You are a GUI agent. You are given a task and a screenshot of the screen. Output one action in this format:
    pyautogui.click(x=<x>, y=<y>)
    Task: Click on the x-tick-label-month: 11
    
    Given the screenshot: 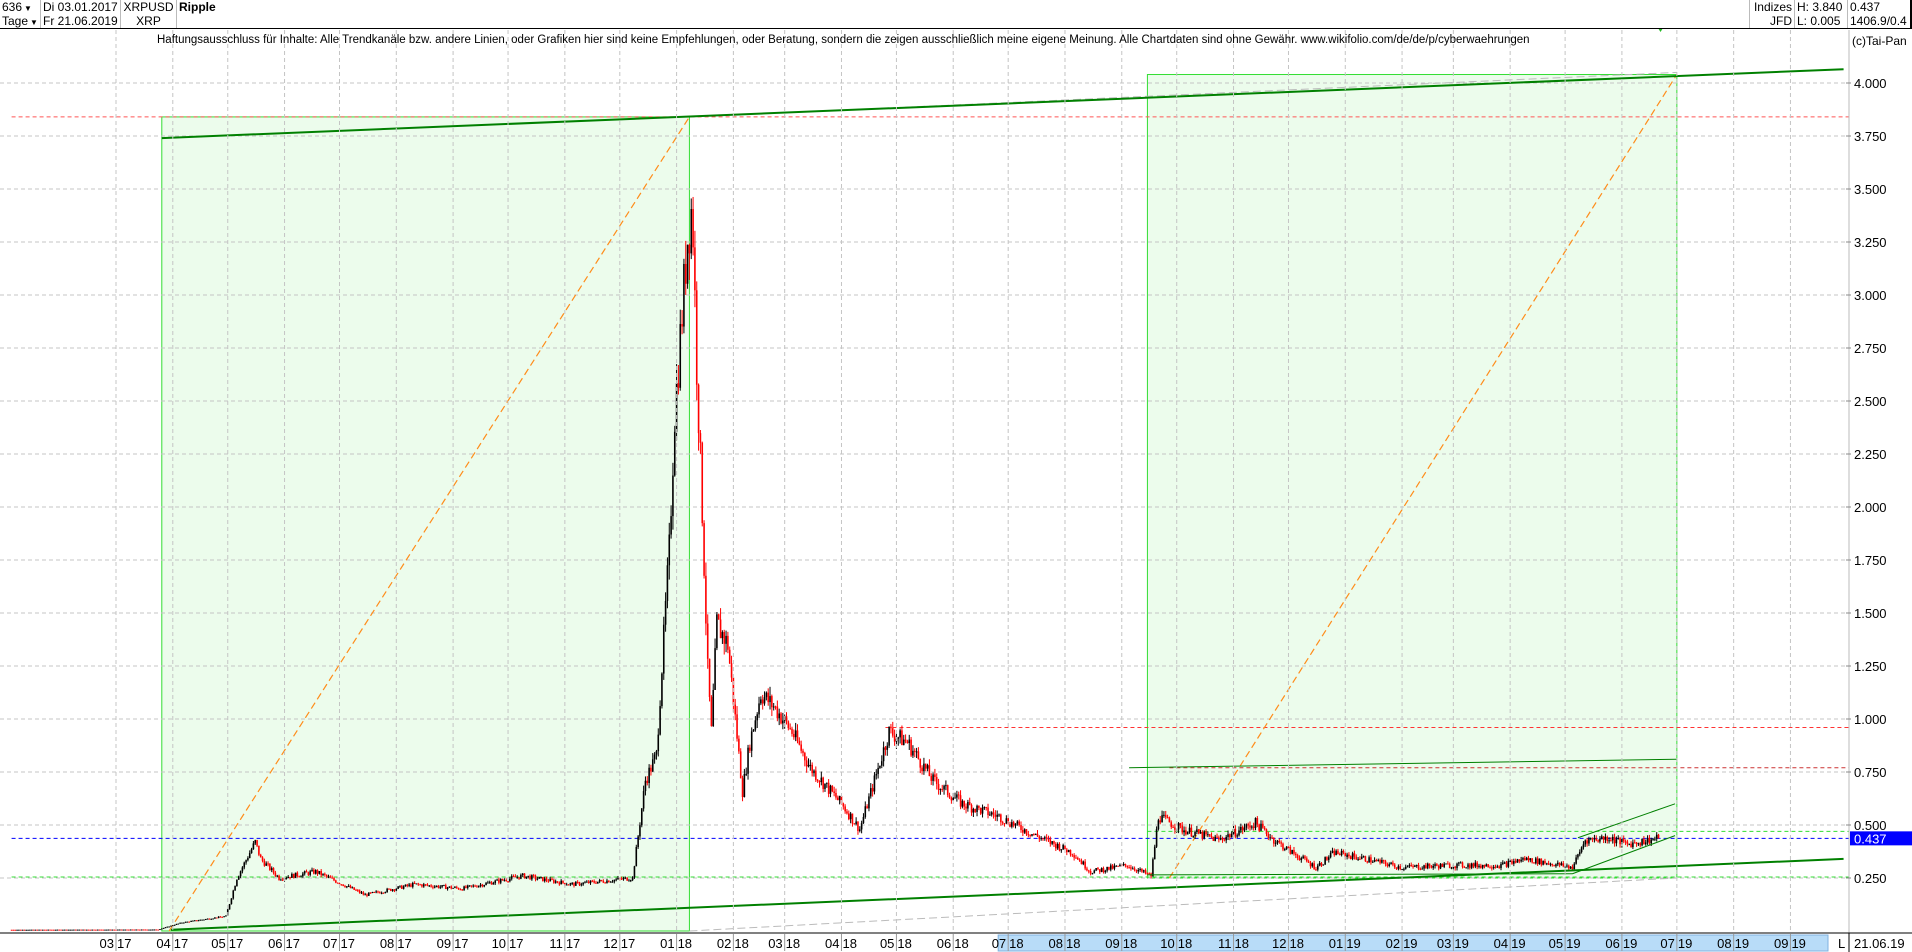 What is the action you would take?
    pyautogui.click(x=1225, y=943)
    